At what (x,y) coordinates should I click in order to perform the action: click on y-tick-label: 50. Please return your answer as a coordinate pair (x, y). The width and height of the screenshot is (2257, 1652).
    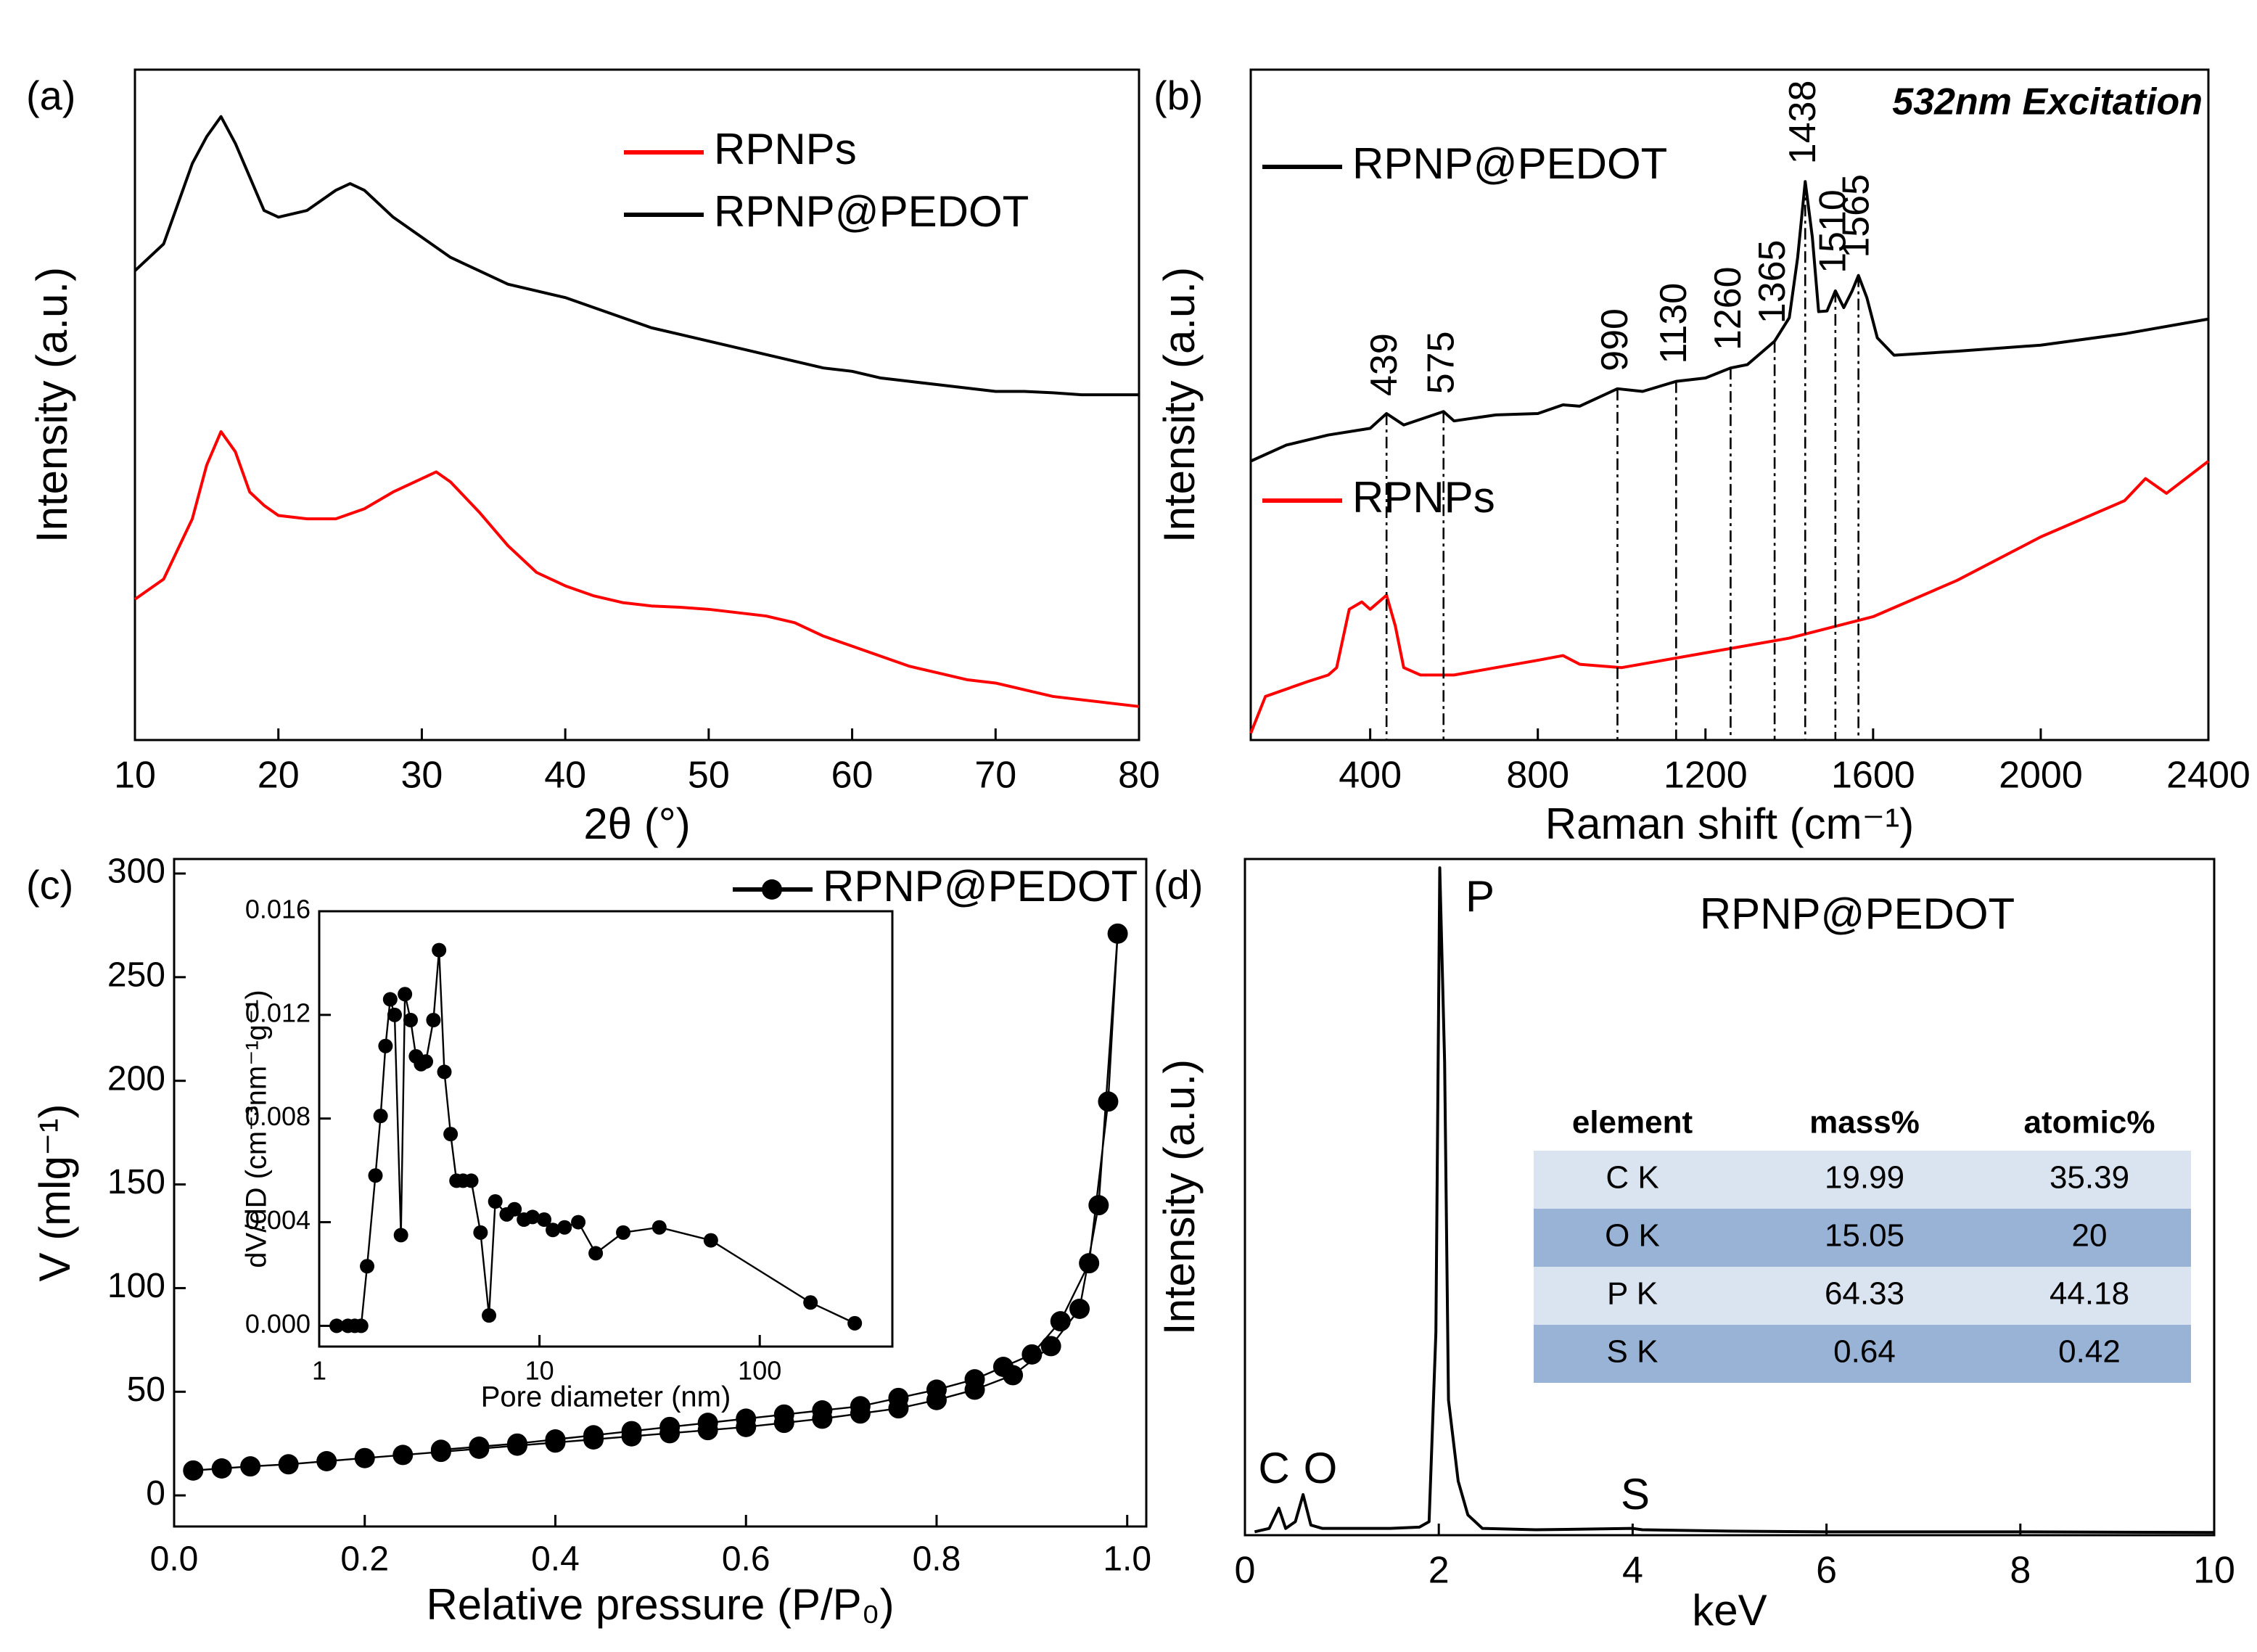
    Looking at the image, I should click on (146, 1389).